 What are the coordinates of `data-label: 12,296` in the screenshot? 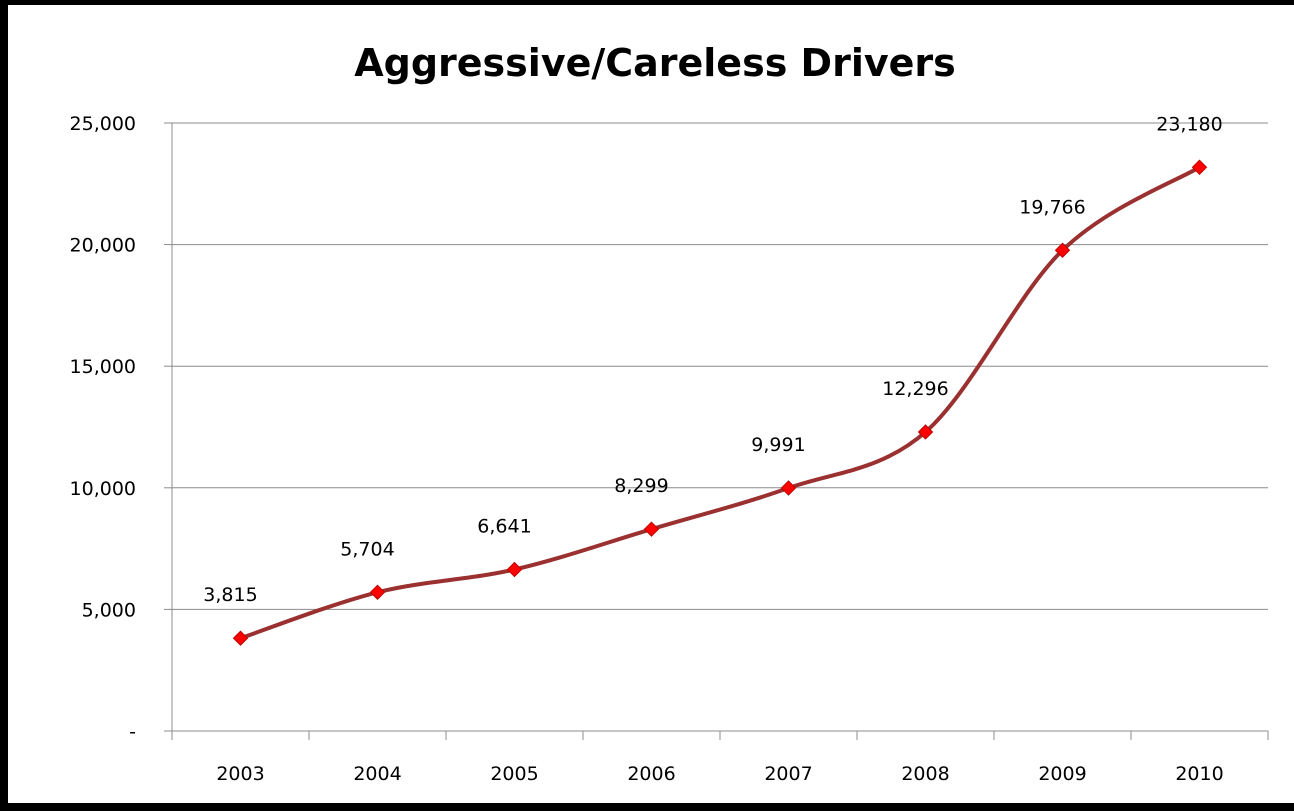 It's located at (915, 389).